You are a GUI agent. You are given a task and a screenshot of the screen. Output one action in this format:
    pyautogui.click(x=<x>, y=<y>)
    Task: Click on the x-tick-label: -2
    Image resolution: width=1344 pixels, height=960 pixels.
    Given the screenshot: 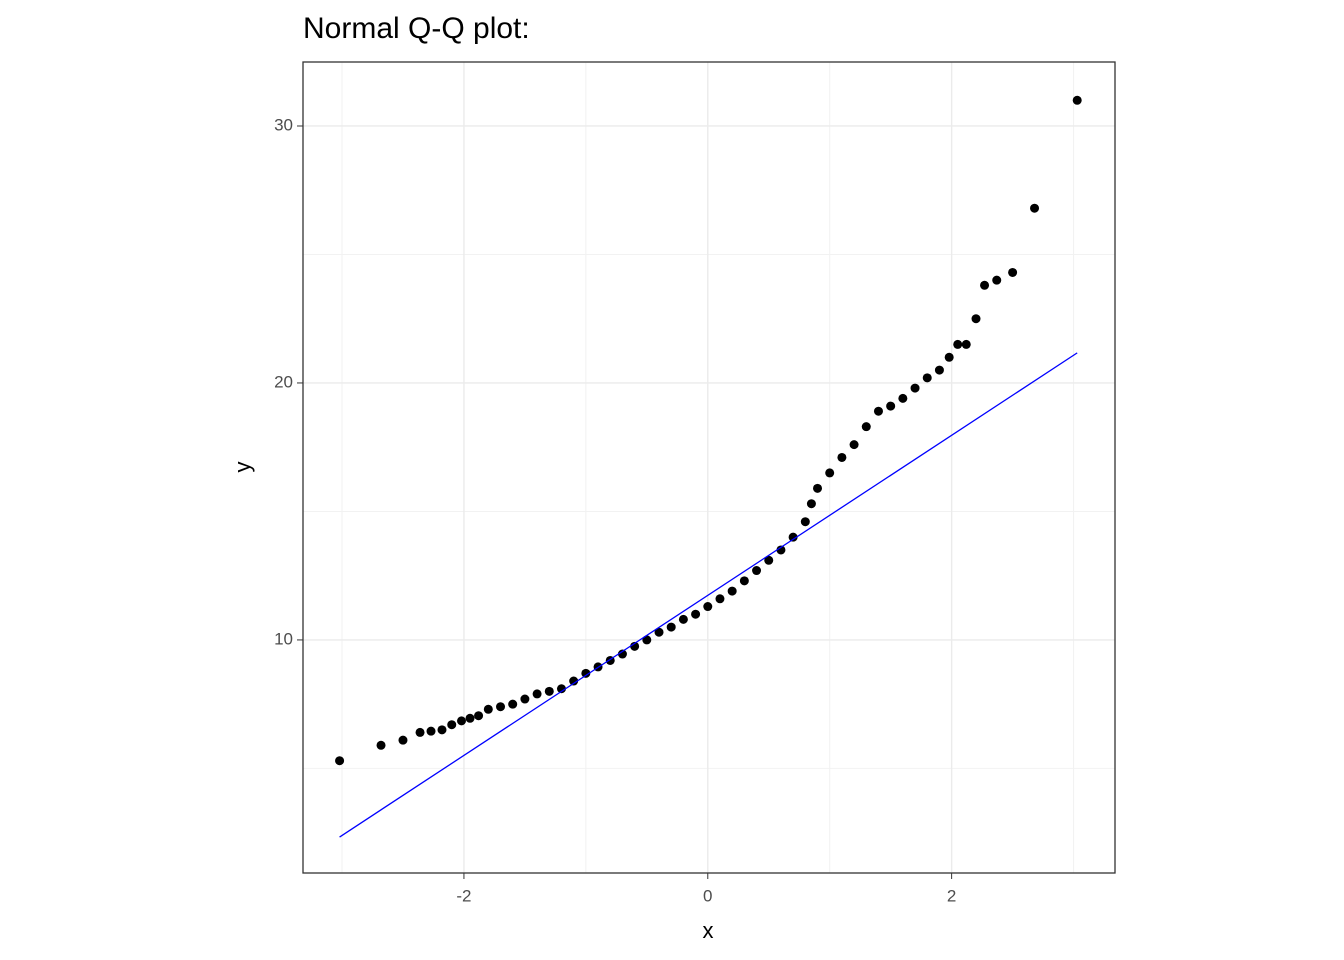 What is the action you would take?
    pyautogui.click(x=463, y=895)
    